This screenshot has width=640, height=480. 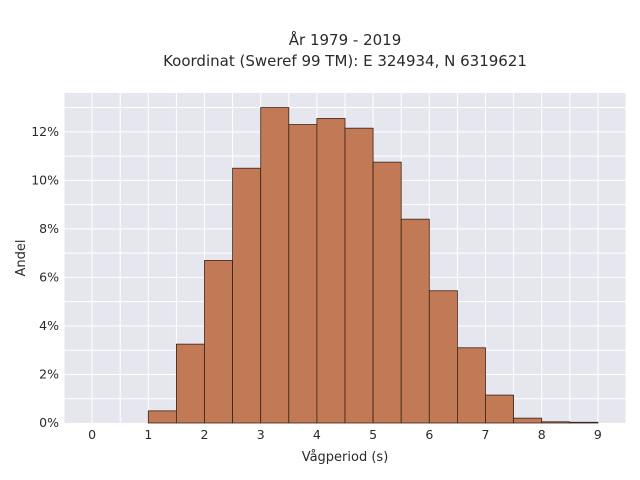 I want to click on chart-title-line1: År 1979 - 2019, so click(x=345, y=39).